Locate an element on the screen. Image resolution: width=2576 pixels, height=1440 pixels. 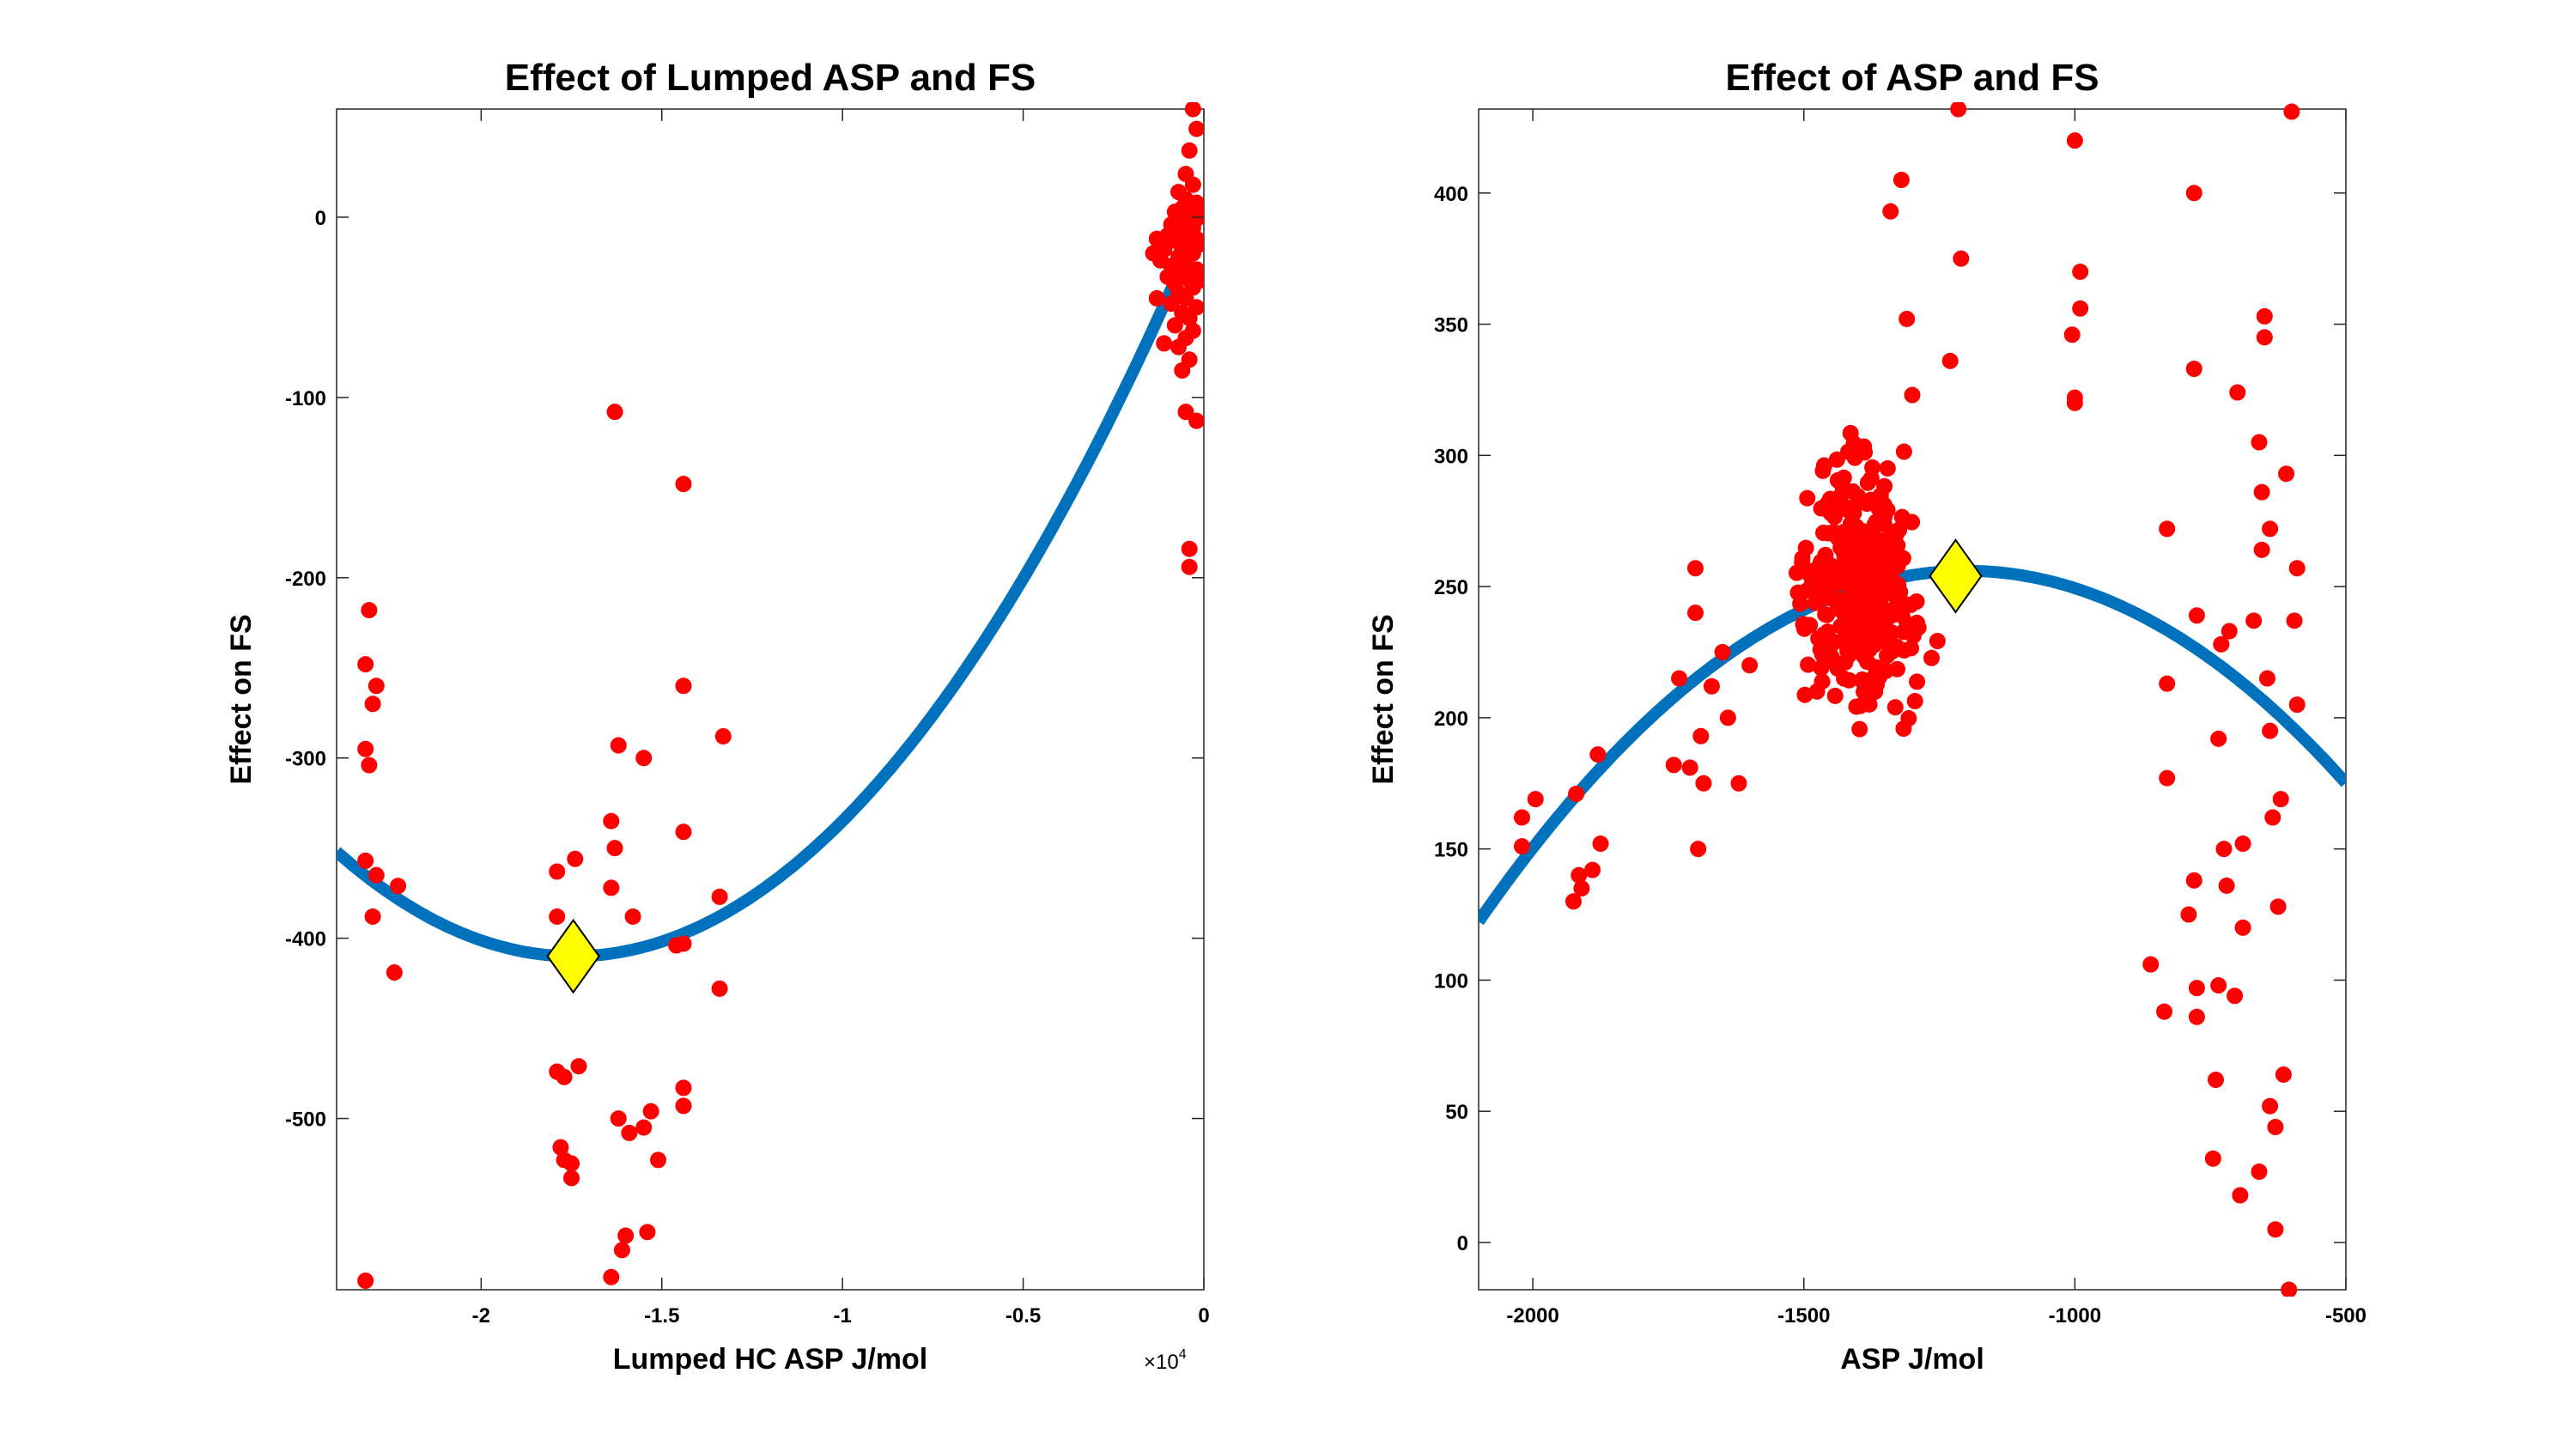
y-tick-label: -100 is located at coordinates (305, 398).